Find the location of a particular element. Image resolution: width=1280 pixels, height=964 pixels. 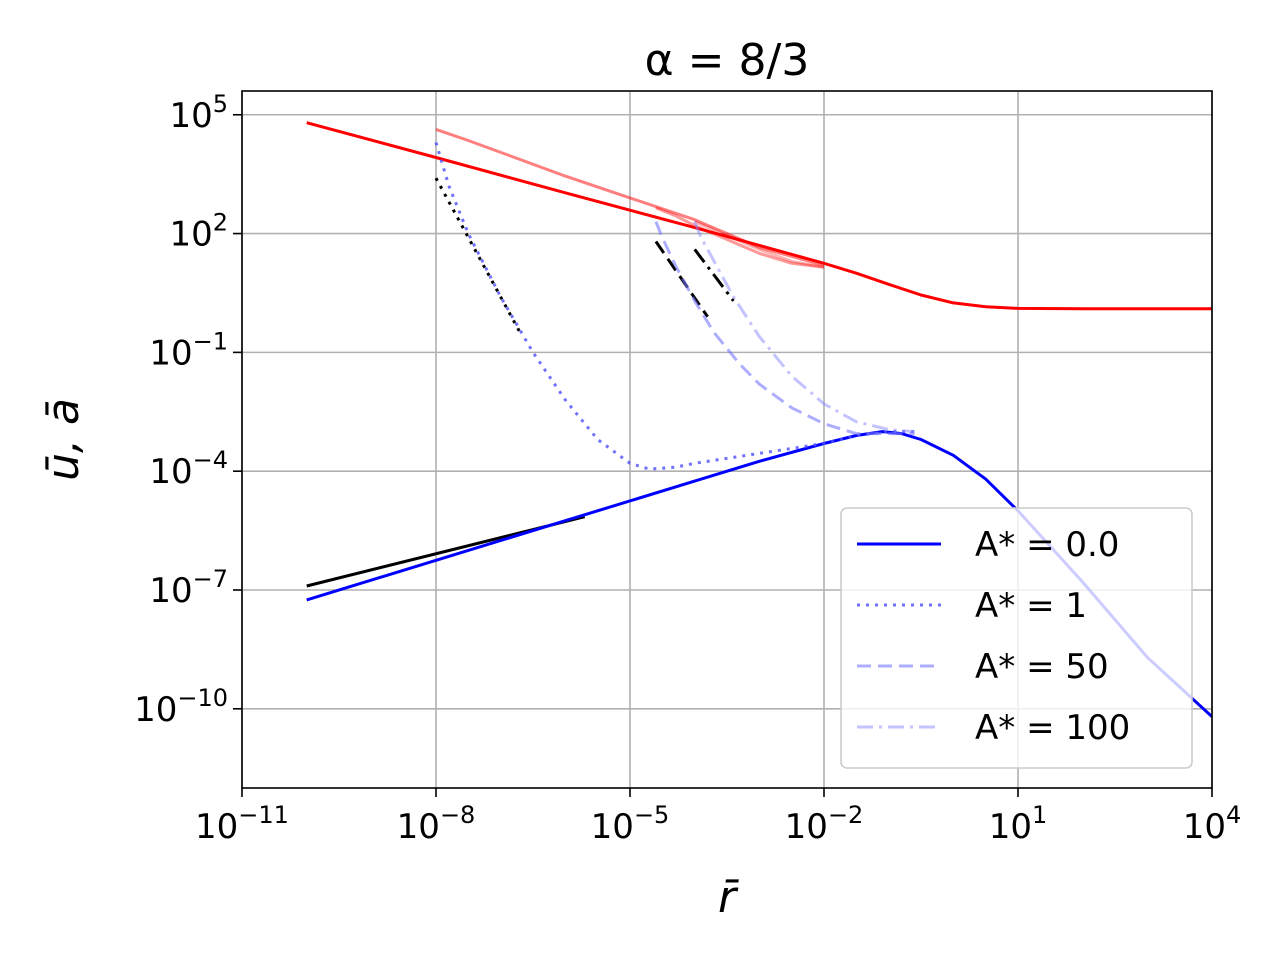

x-tick-label: 10⁻¹¹ is located at coordinates (242, 824).